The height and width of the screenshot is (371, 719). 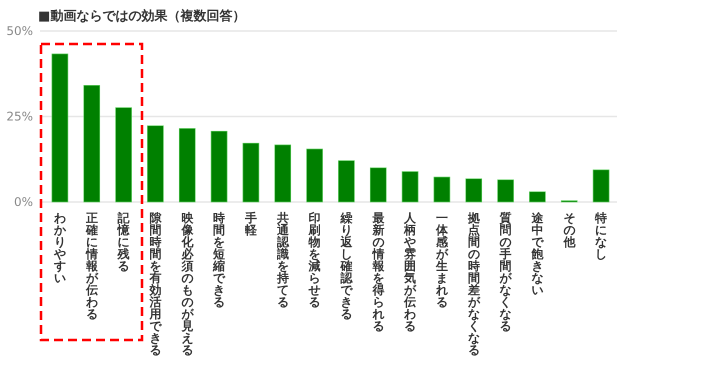 What do you see at coordinates (92, 266) in the screenshot?
I see `category-label: 正確に情報が伝わる` at bounding box center [92, 266].